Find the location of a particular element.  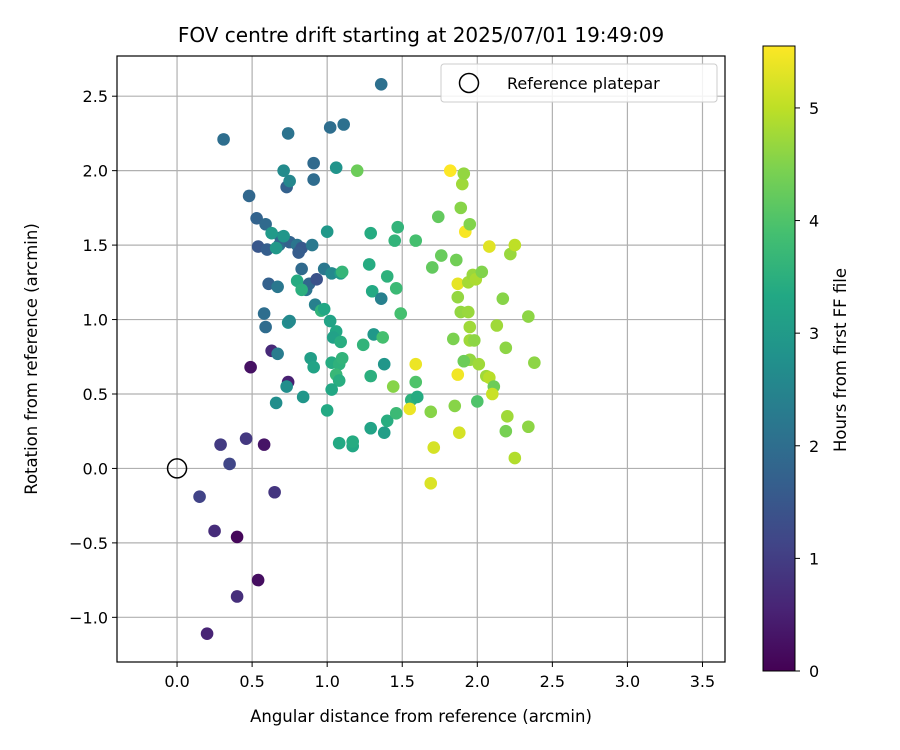

y-tick-label: 1.0 is located at coordinates (95, 320).